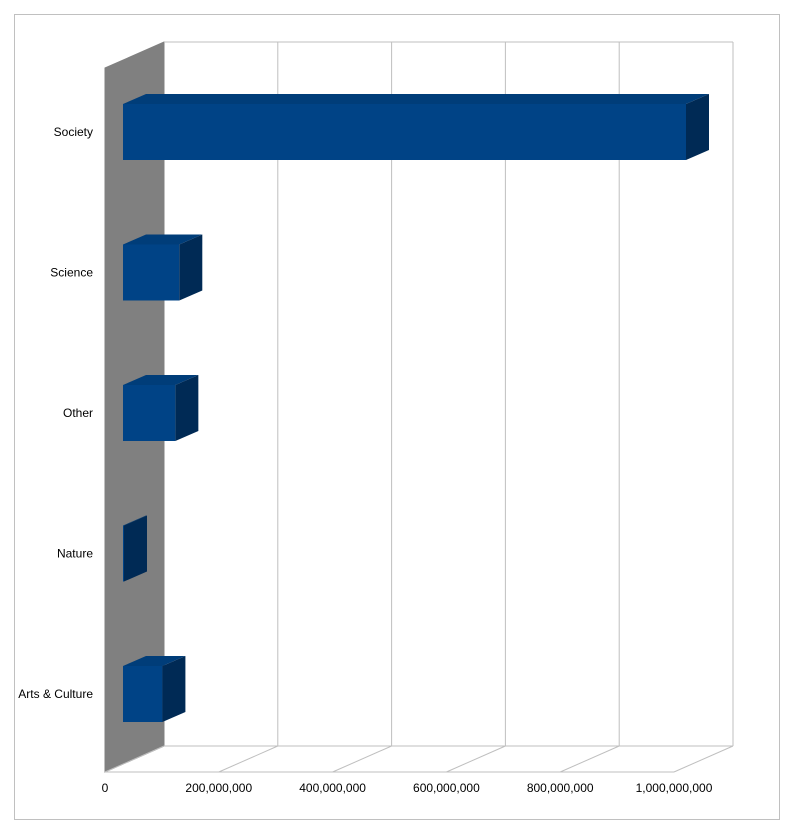 The width and height of the screenshot is (793, 836). What do you see at coordinates (332, 788) in the screenshot?
I see `x-tick-label: 400,000,000` at bounding box center [332, 788].